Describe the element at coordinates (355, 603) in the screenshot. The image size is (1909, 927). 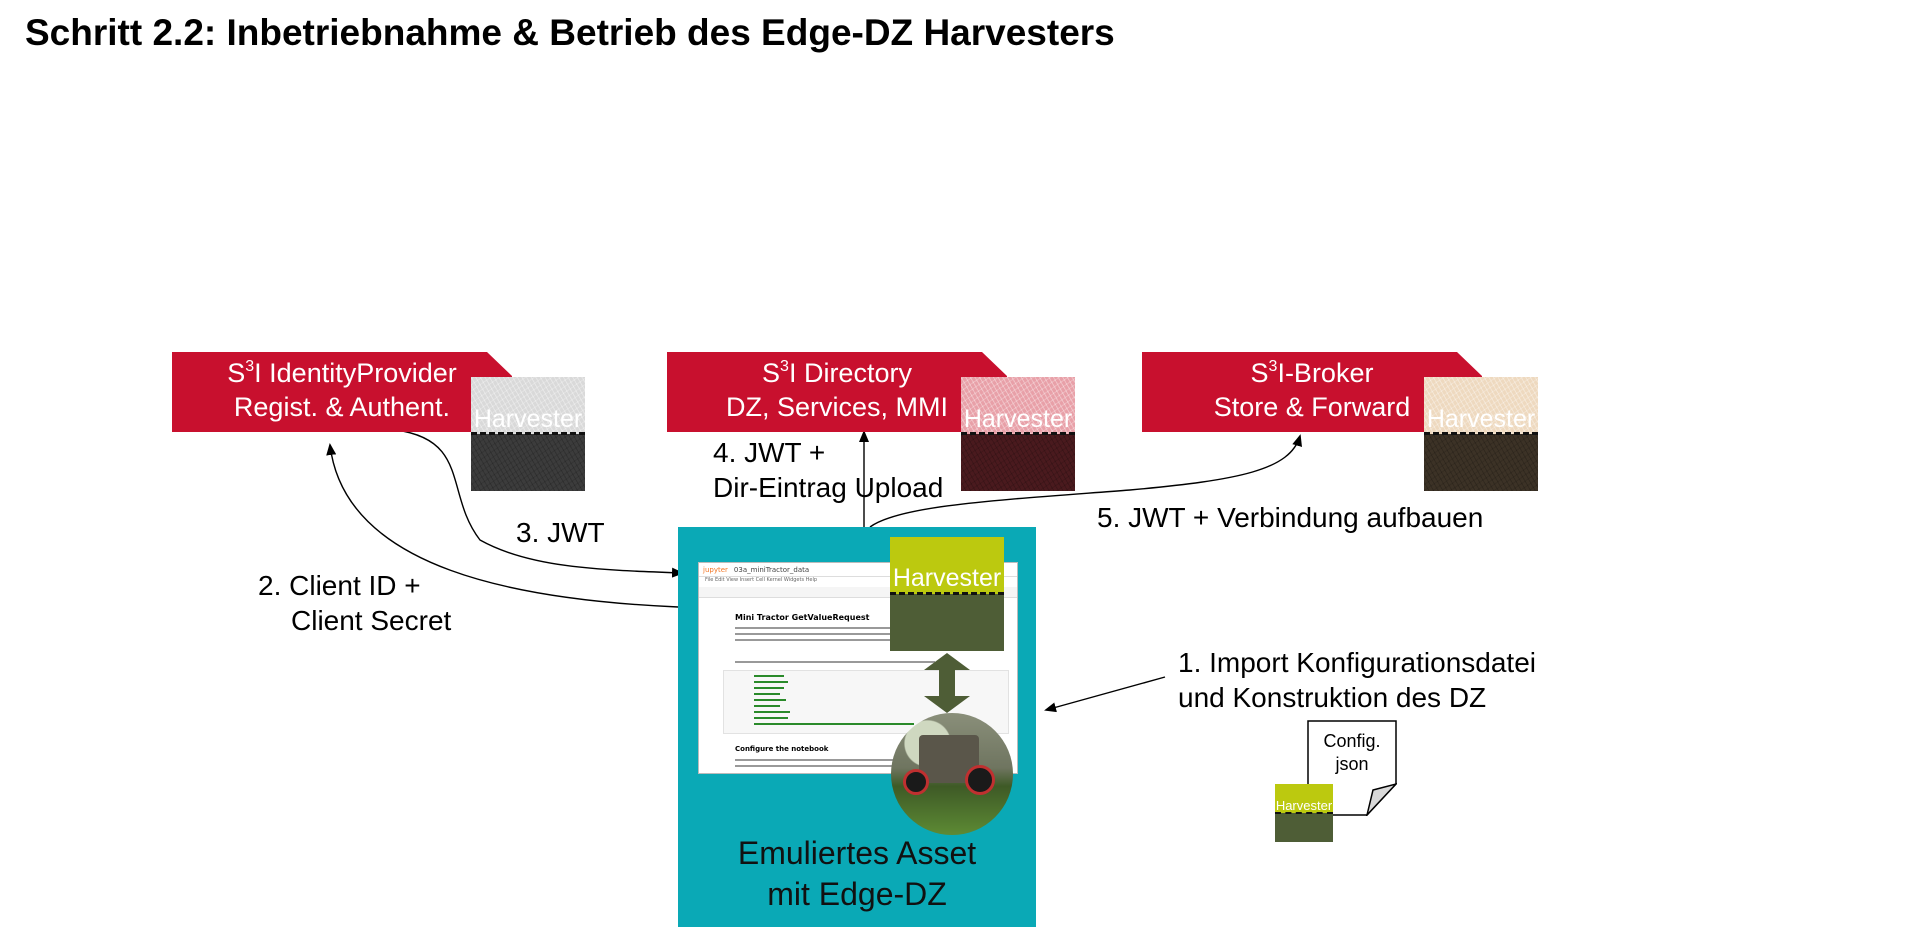
I see `step2-label: 2. Client ID + Client Secret` at that location.